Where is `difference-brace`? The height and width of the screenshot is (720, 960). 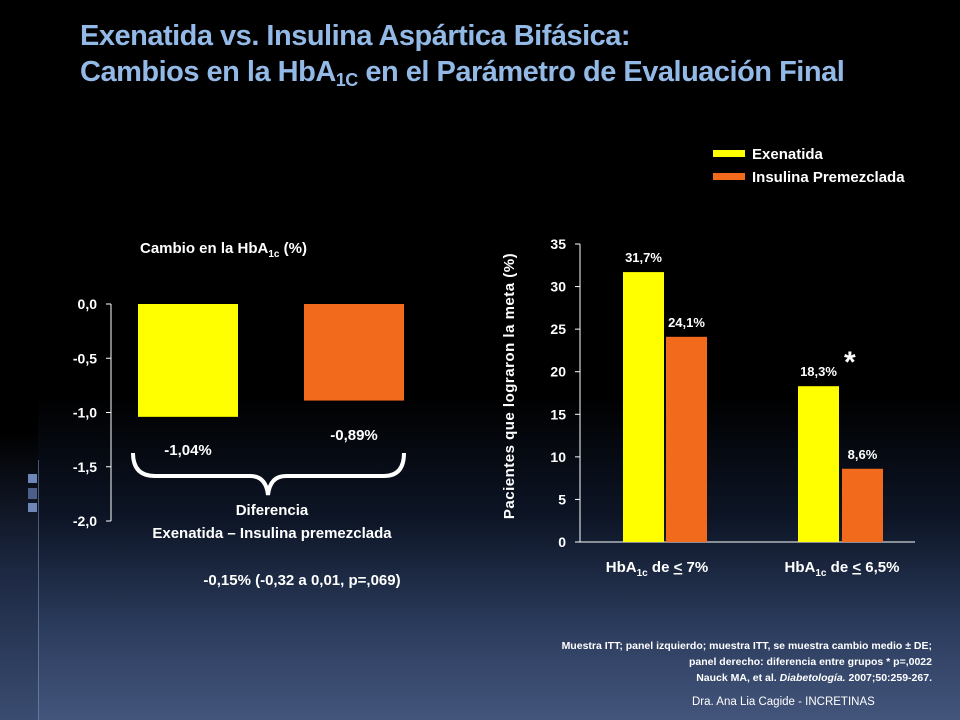
difference-brace is located at coordinates (268, 474).